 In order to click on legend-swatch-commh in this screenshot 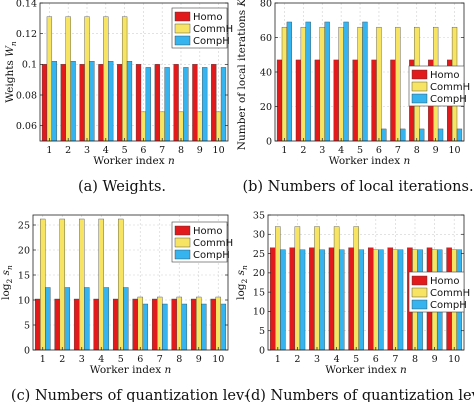, I will do `click(182, 28)`.